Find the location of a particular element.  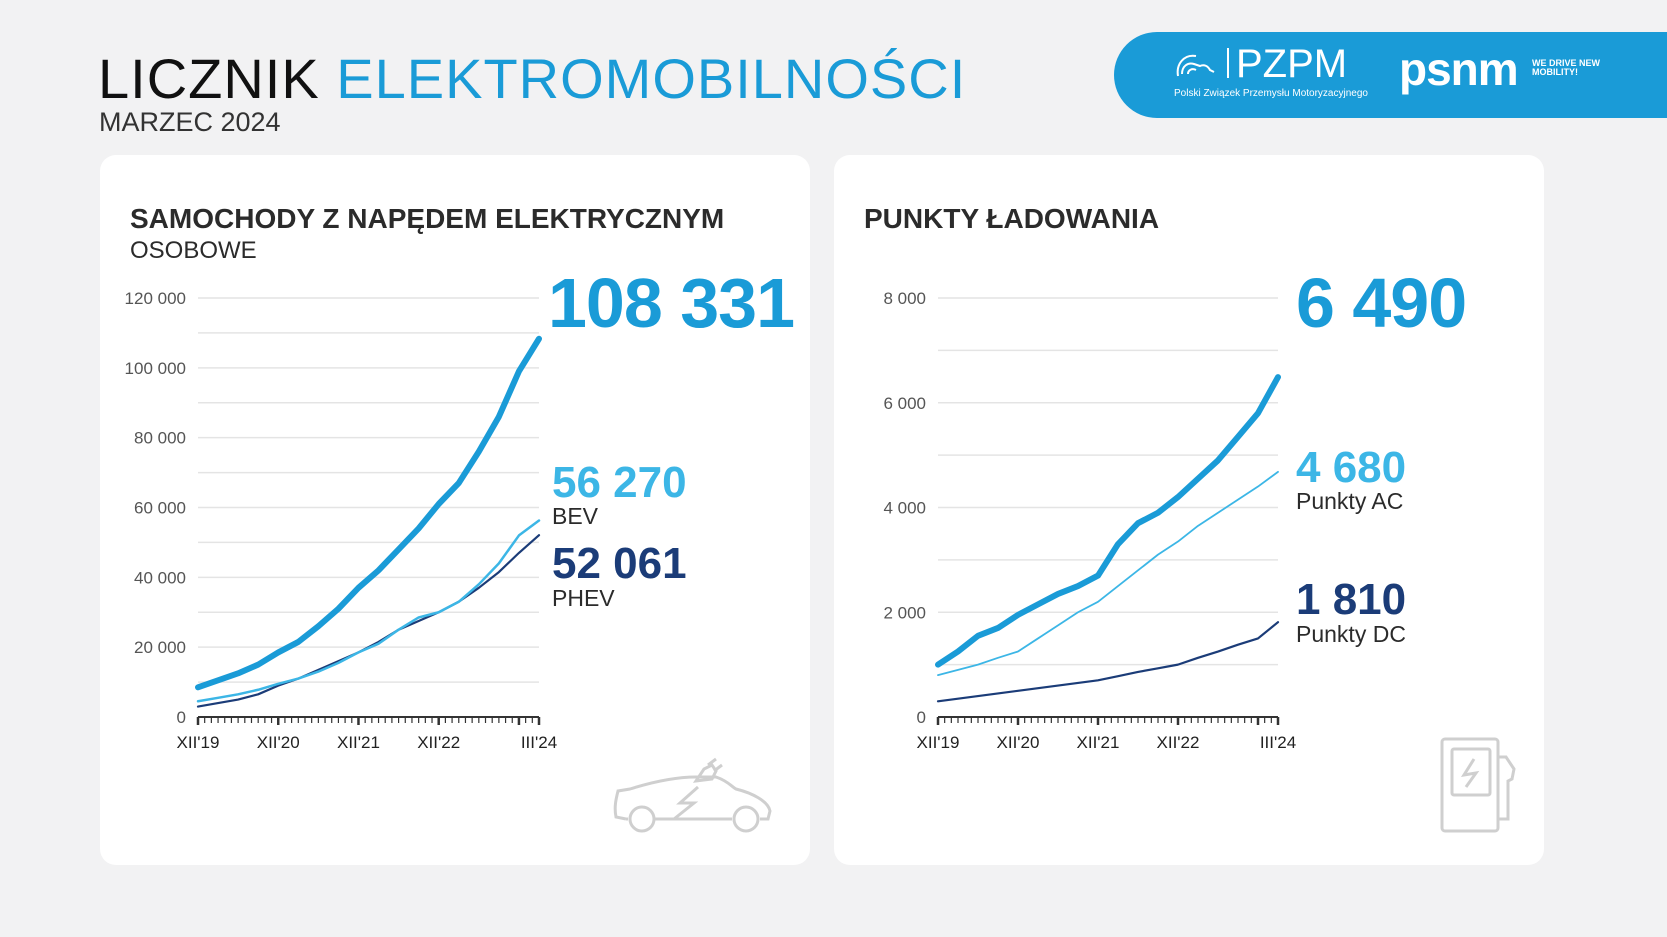

page-title: LICZNIK ELEKTROMOBILNOŚCI is located at coordinates (532, 78).